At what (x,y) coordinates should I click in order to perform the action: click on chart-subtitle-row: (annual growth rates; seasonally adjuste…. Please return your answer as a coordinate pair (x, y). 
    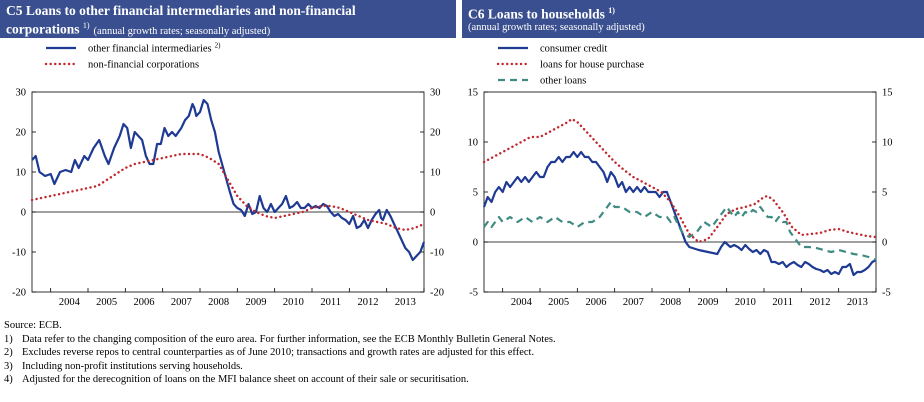
    Looking at the image, I should click on (556, 26).